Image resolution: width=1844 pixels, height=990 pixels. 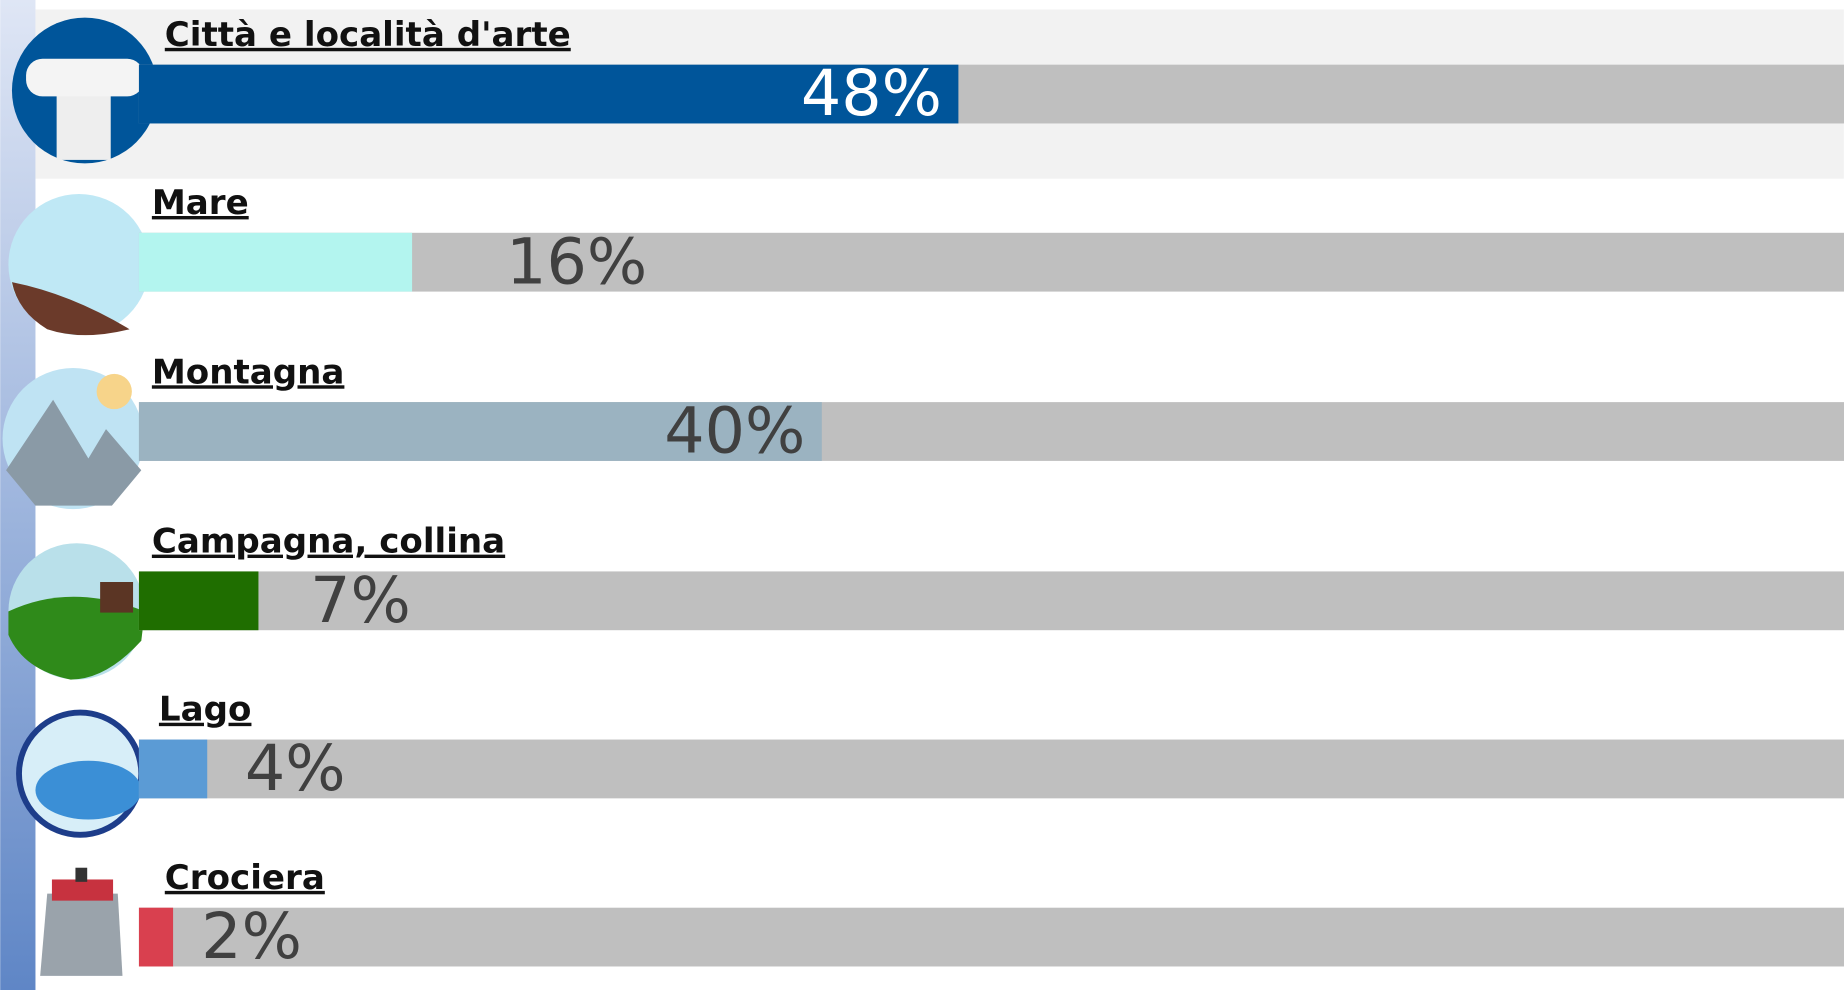 I want to click on icon-ship, so click(x=81, y=934).